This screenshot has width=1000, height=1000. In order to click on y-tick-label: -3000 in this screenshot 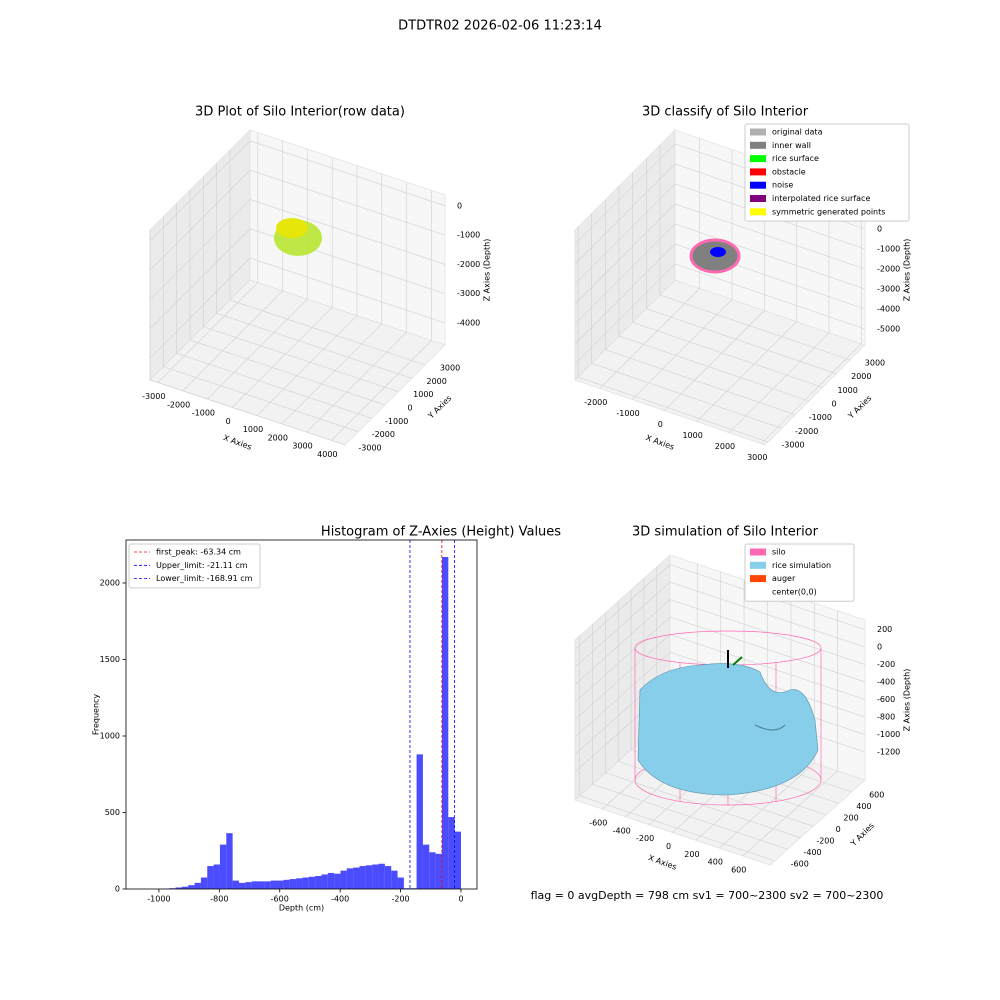, I will do `click(792, 444)`.